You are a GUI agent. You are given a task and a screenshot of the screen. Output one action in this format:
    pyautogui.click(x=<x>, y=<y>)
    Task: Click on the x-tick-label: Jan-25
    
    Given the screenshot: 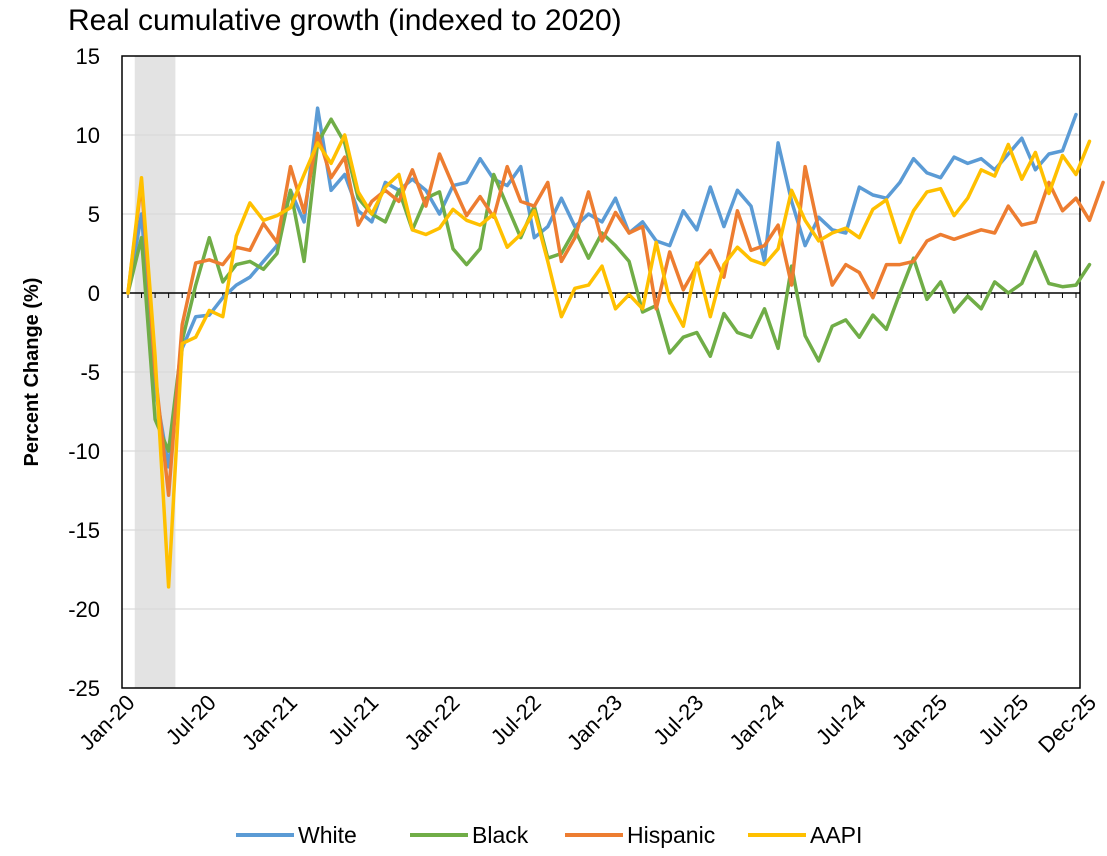 What is the action you would take?
    pyautogui.click(x=919, y=722)
    